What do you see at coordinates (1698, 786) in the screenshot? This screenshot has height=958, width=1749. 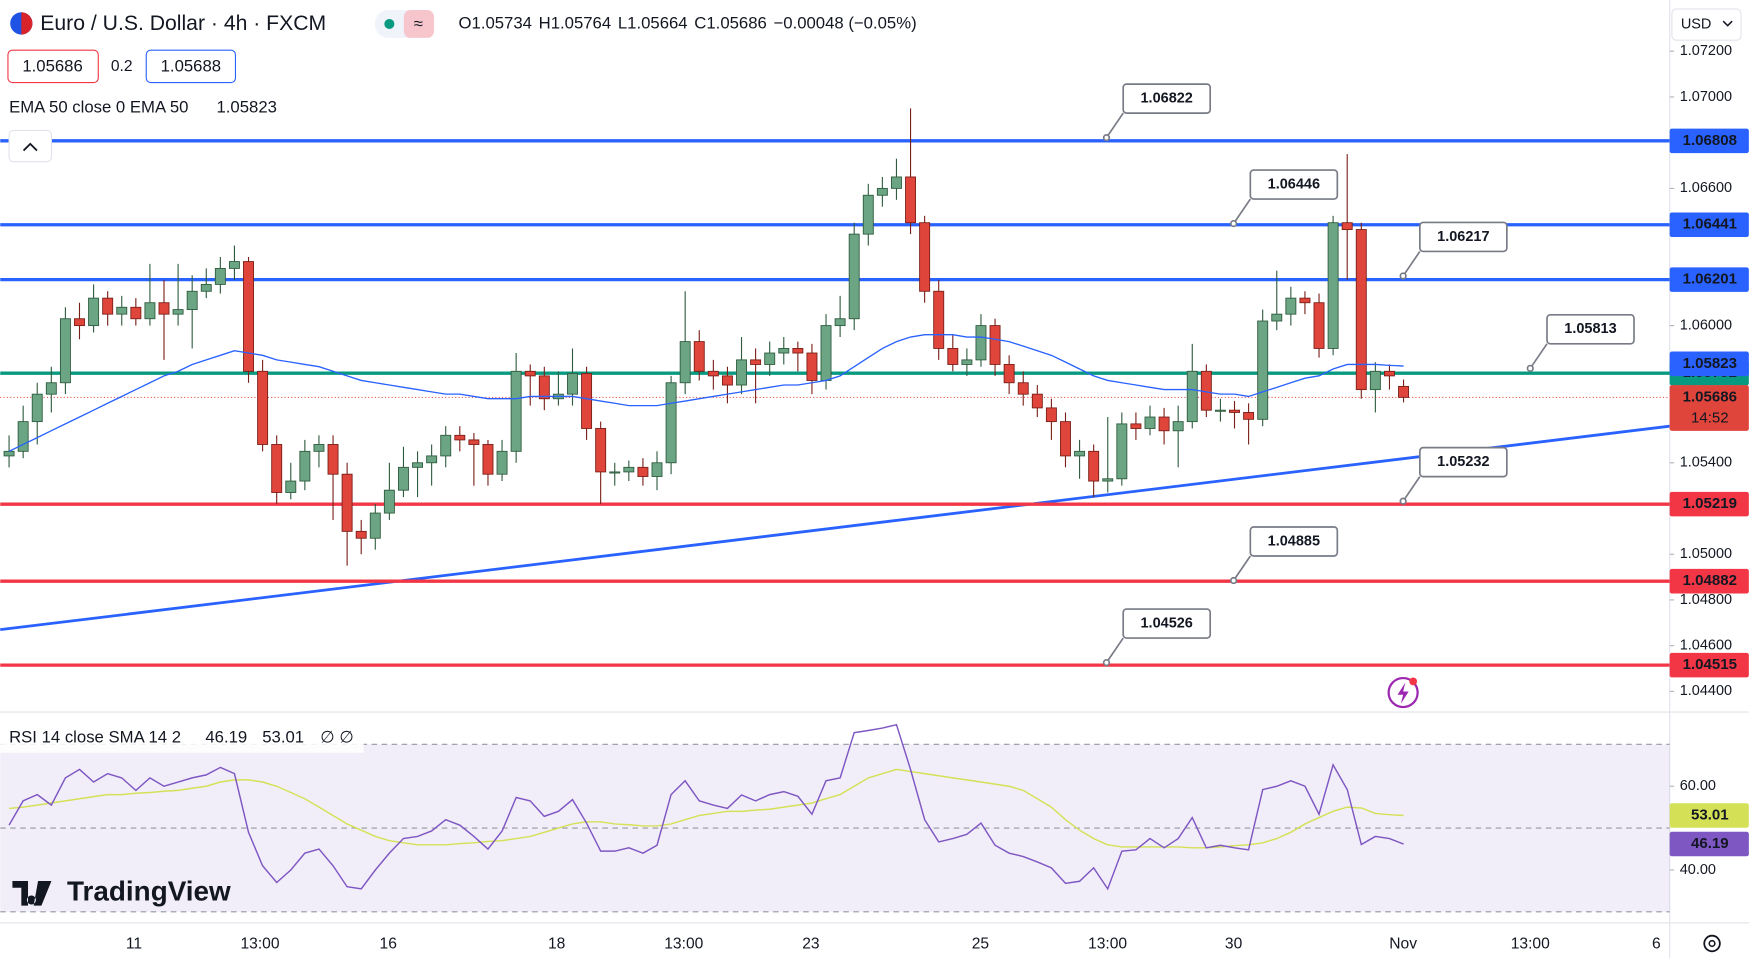 I see `rsi-tick-label: 60.00` at bounding box center [1698, 786].